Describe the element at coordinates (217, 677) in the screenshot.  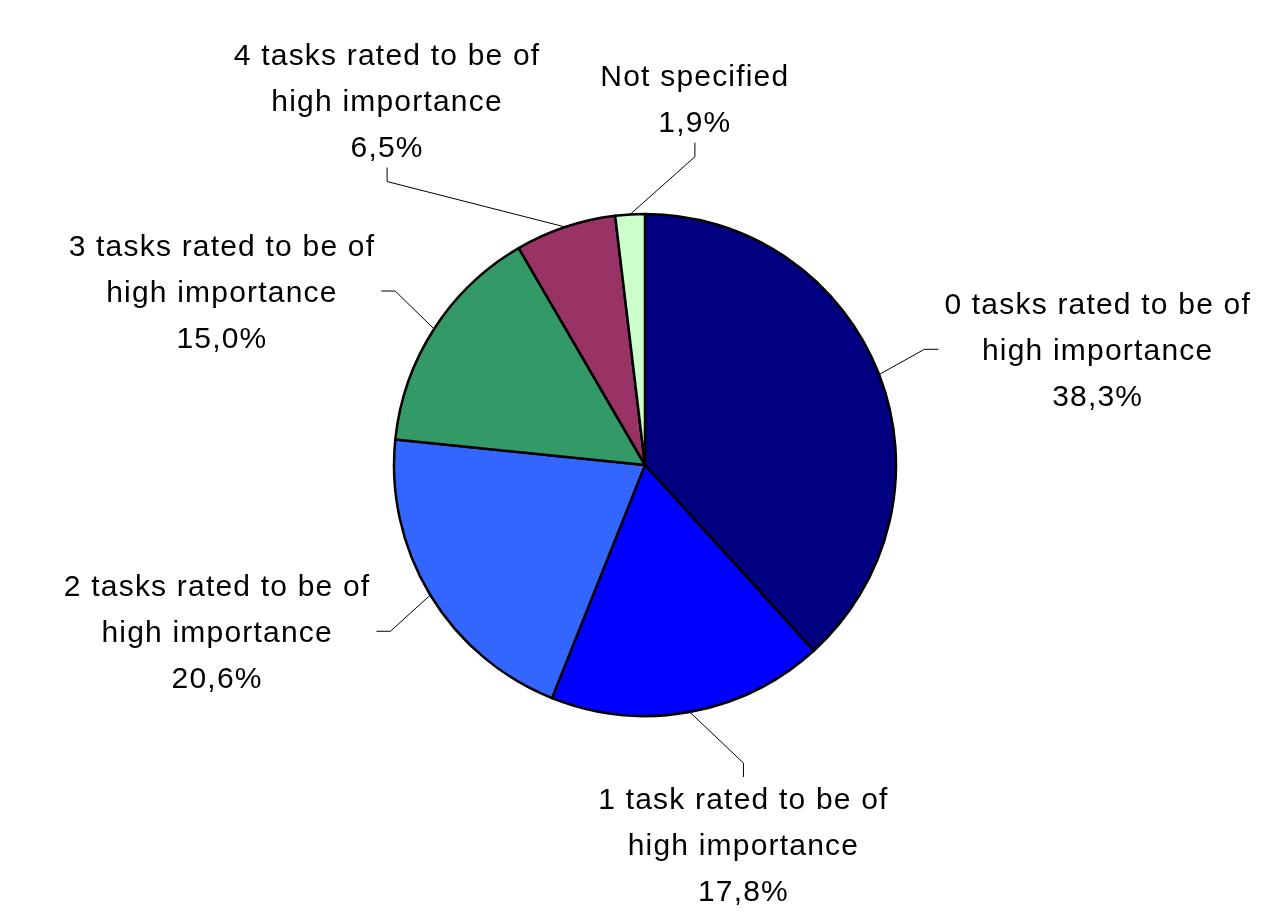
I see `data-label: 20,6%` at that location.